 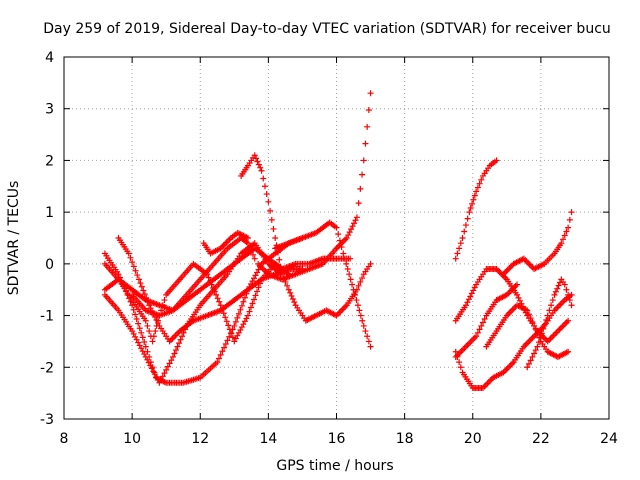 What do you see at coordinates (334, 466) in the screenshot?
I see `x-axis-label: GPS time / hours` at bounding box center [334, 466].